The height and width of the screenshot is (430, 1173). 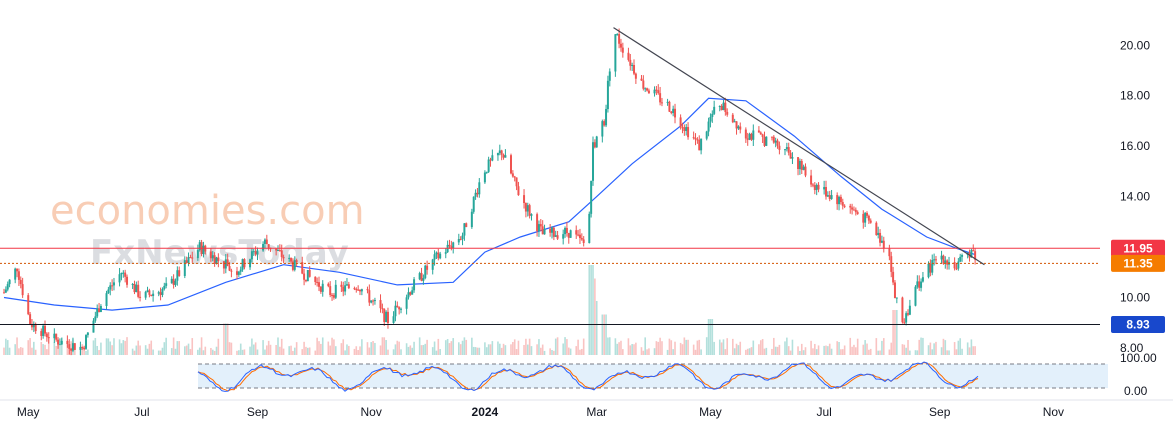 What do you see at coordinates (1053, 412) in the screenshot?
I see `x-tick-label: Nov` at bounding box center [1053, 412].